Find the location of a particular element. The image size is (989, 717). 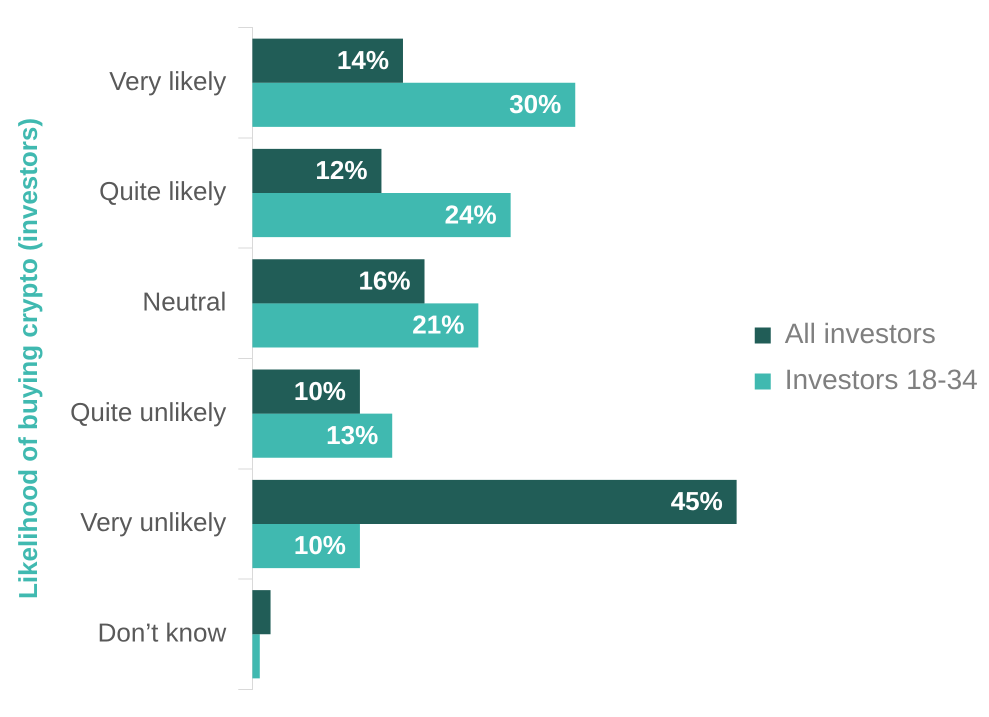

data-label: 24% is located at coordinates (470, 214).